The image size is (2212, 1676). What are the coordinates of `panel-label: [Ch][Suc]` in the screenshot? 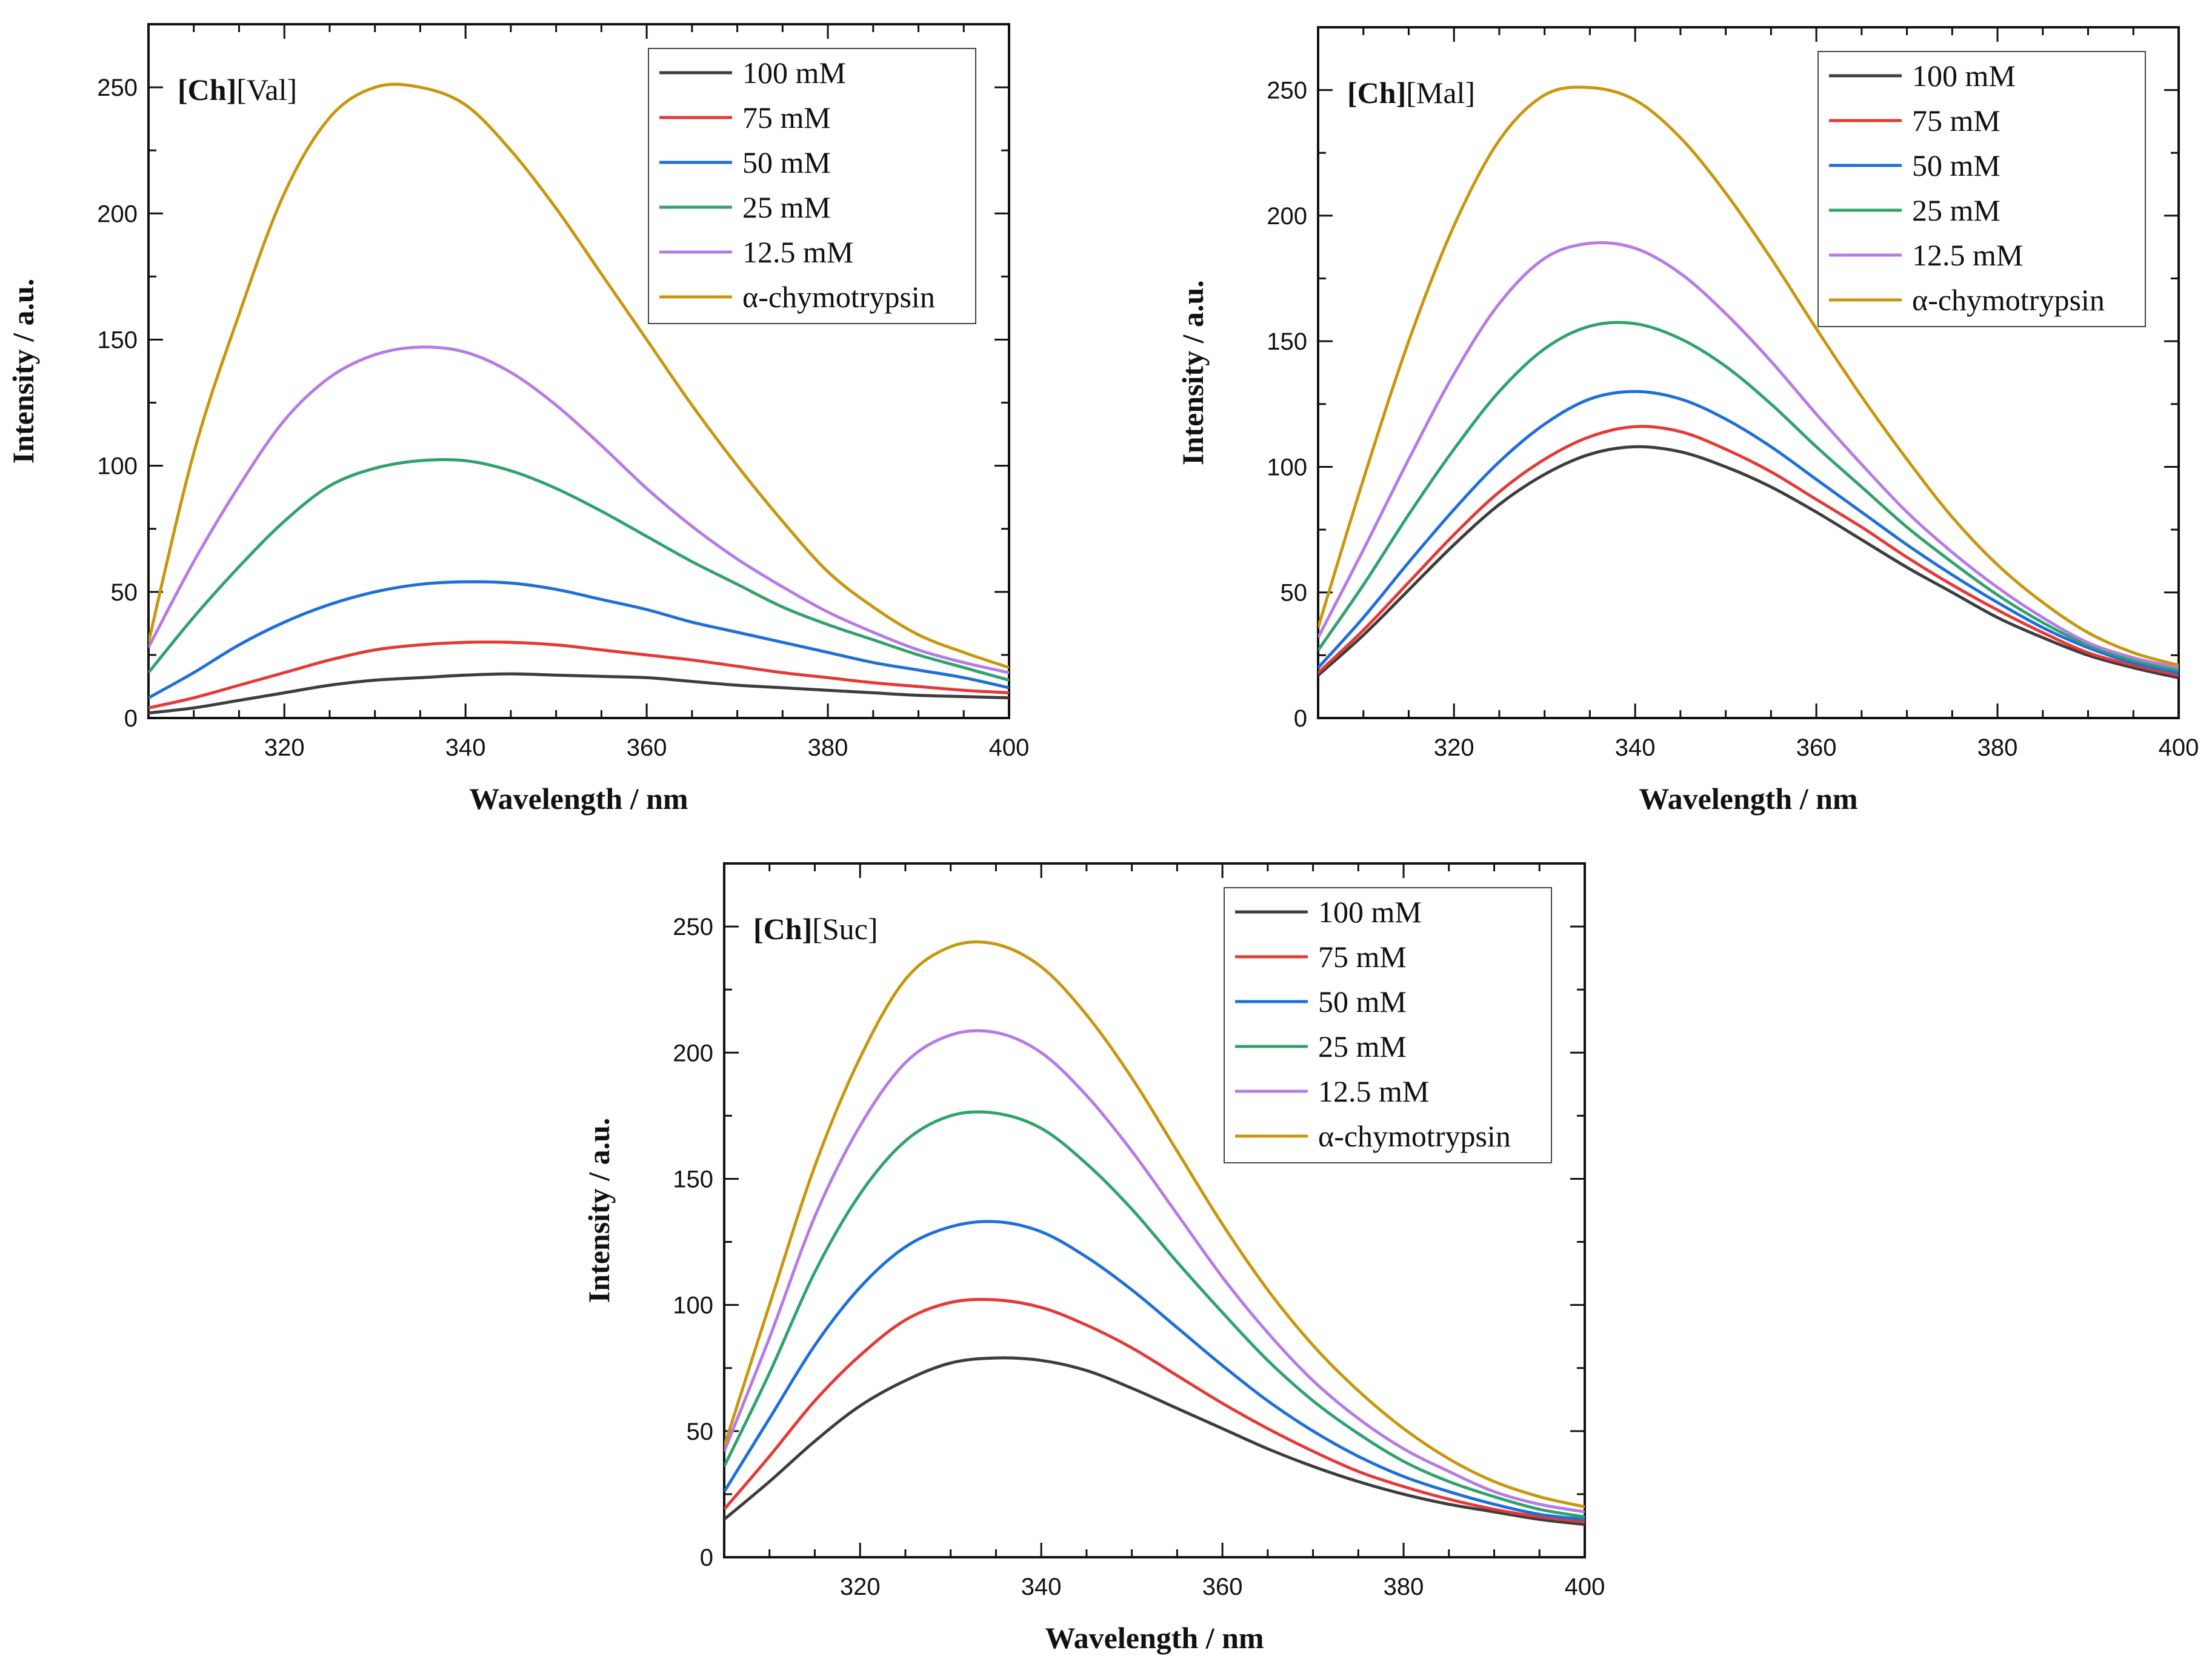 It's located at (816, 929).